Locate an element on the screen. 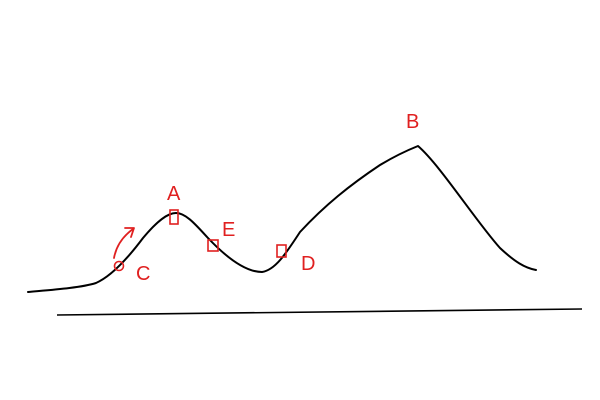 This screenshot has width=600, height=400. label-b: B is located at coordinates (412, 122).